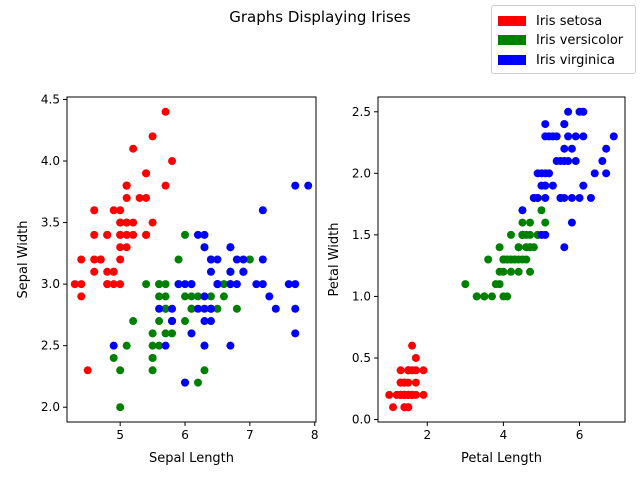 The image size is (640, 480). Describe the element at coordinates (550, 21) in the screenshot. I see `legend-item-setosa: Iris setosa` at that location.